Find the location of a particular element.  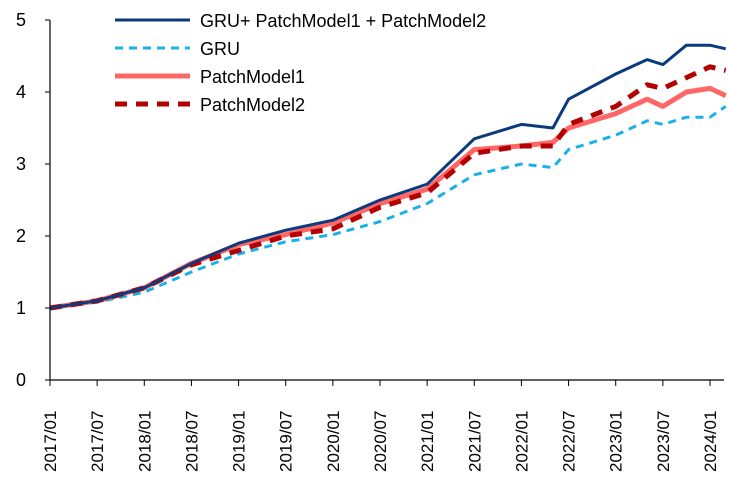

x-tick-label: 2018/01 is located at coordinates (144, 441).